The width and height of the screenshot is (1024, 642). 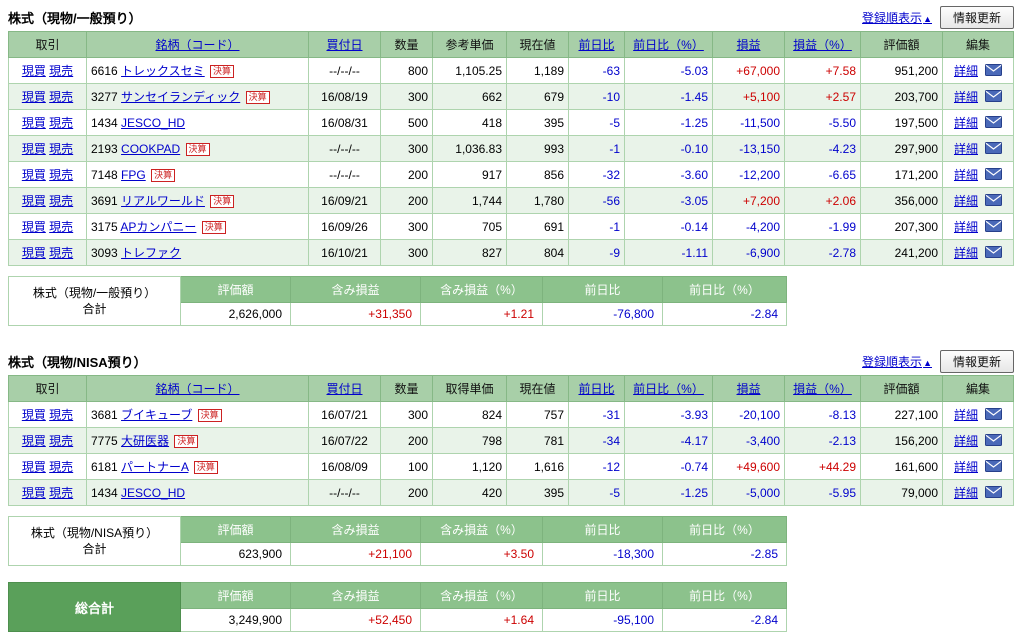 I want to click on summary-day-change: -76,800, so click(x=602, y=314).